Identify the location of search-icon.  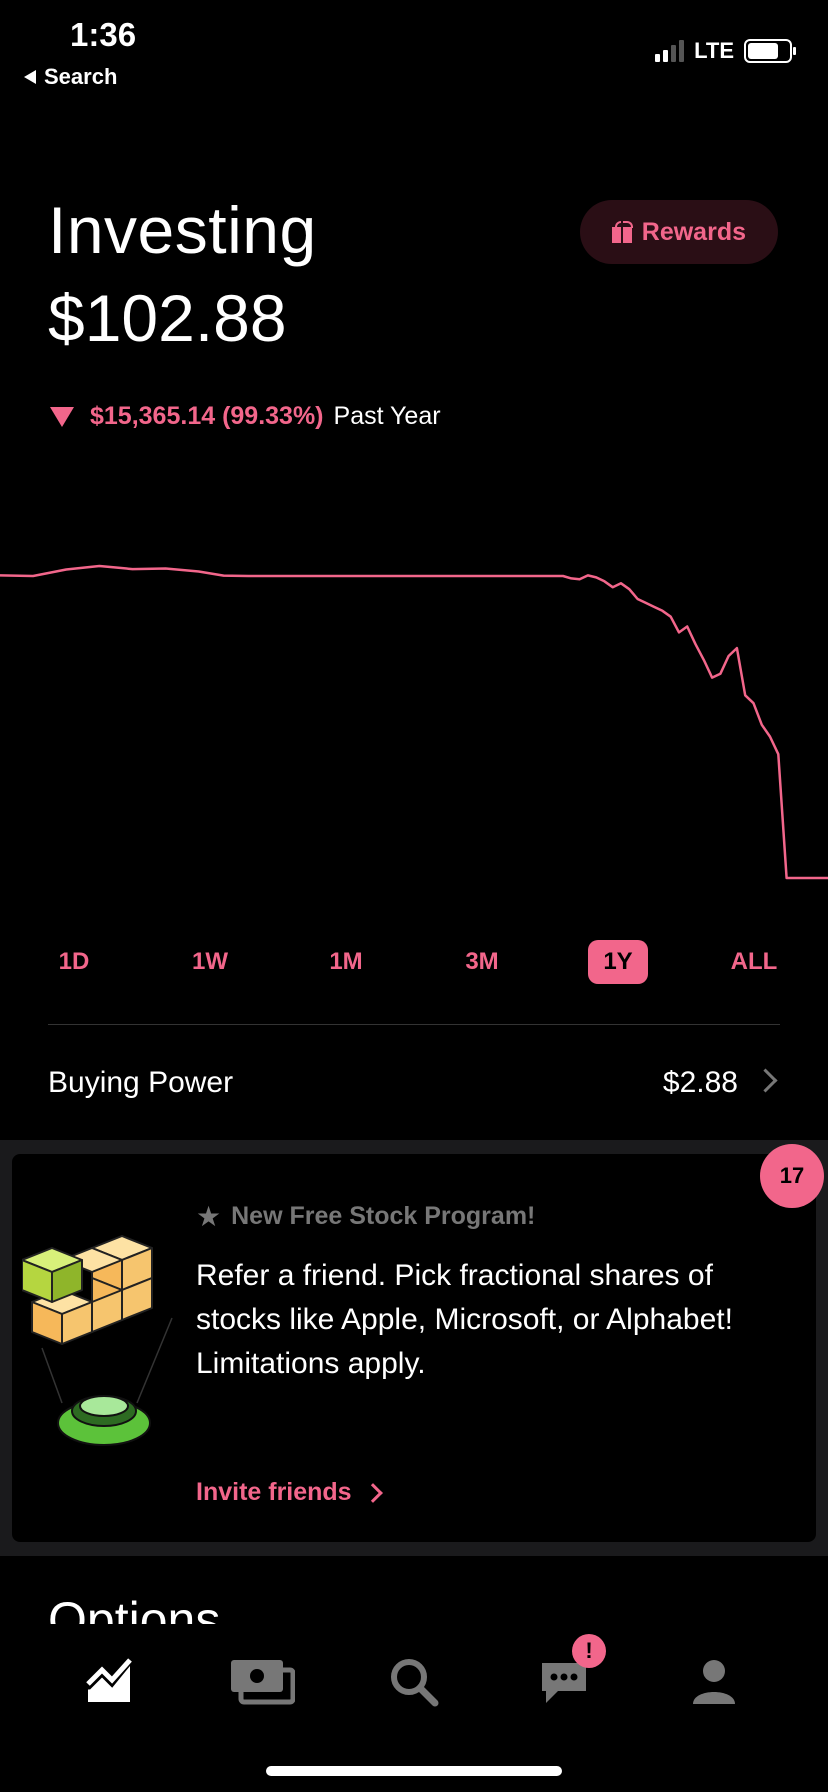
(415, 1683).